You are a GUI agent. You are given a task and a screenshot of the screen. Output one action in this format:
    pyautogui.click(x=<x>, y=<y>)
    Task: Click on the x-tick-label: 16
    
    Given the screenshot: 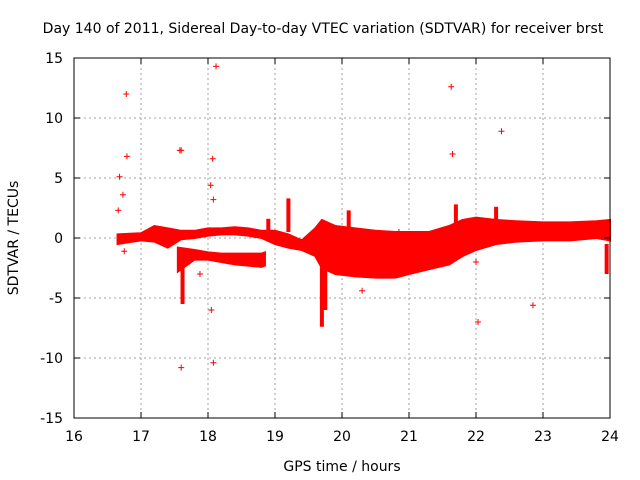 What is the action you would take?
    pyautogui.click(x=74, y=437)
    